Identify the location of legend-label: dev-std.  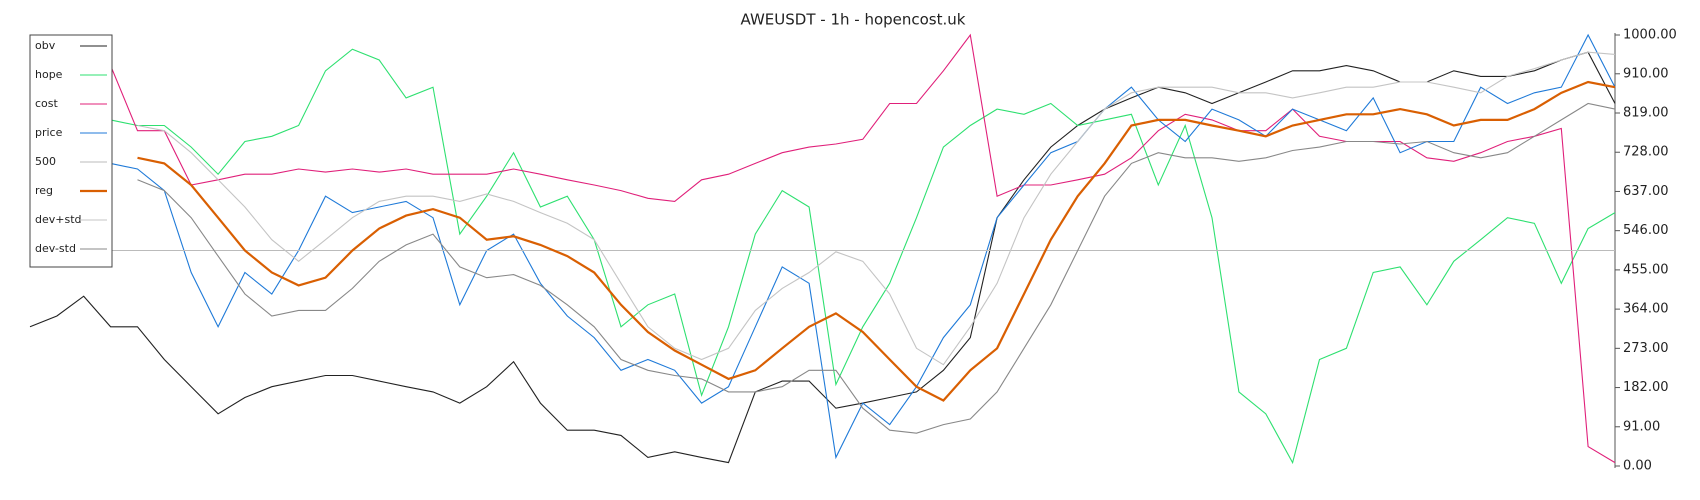
(55, 248).